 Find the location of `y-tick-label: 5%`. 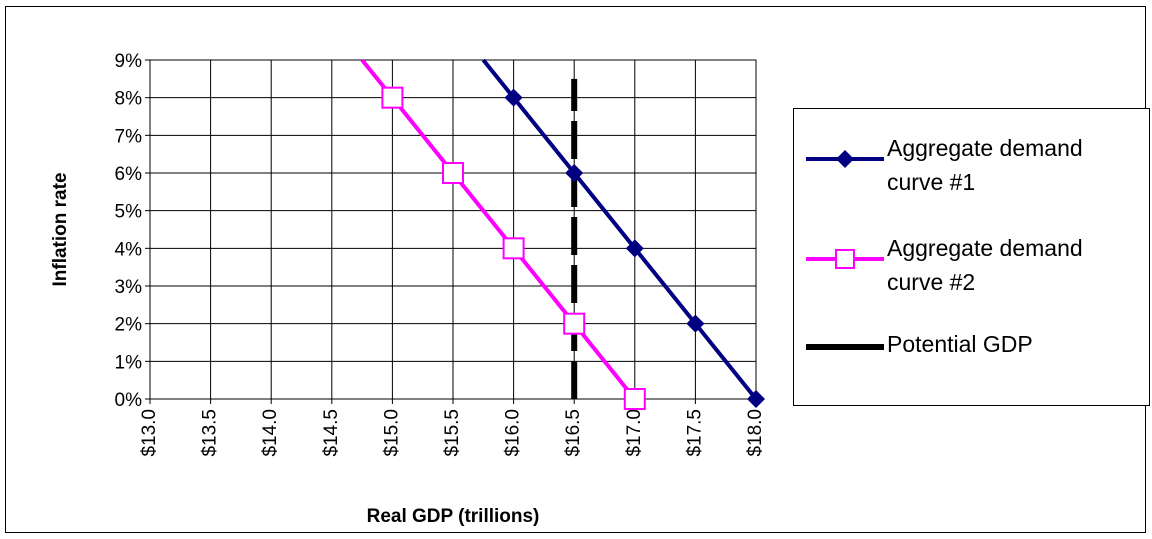

y-tick-label: 5% is located at coordinates (129, 212).